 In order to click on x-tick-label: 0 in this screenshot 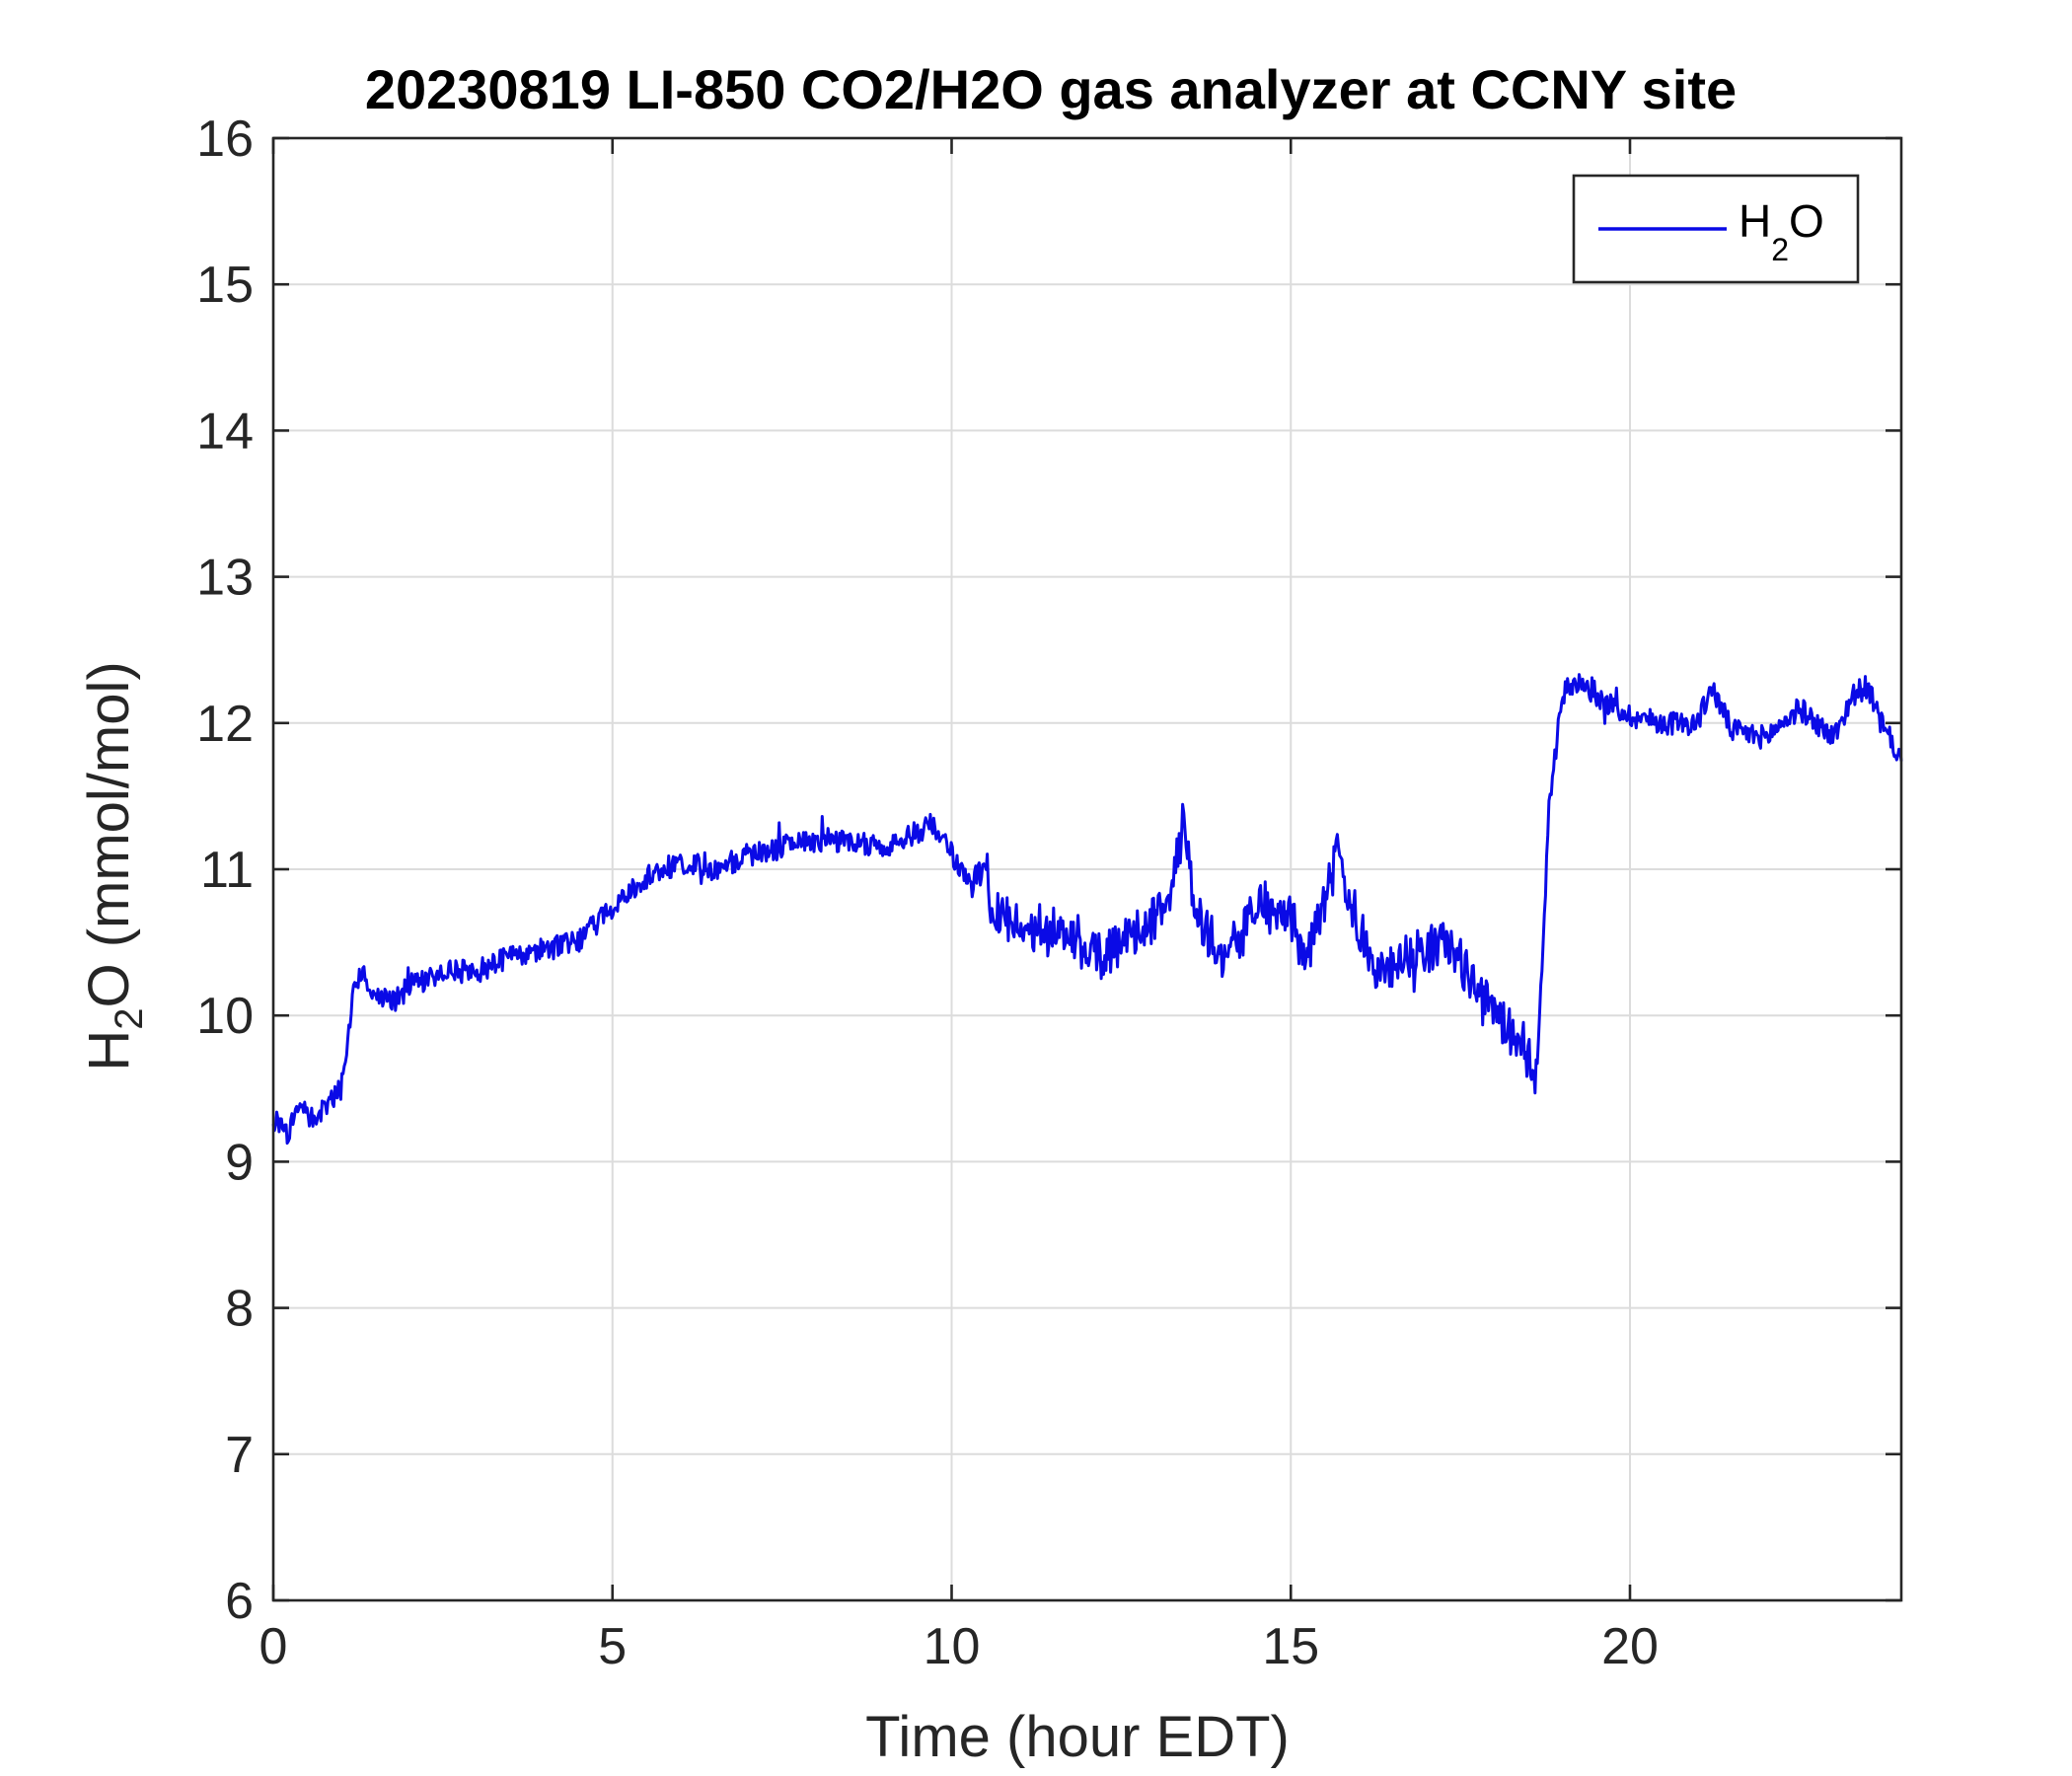, I will do `click(274, 1647)`.